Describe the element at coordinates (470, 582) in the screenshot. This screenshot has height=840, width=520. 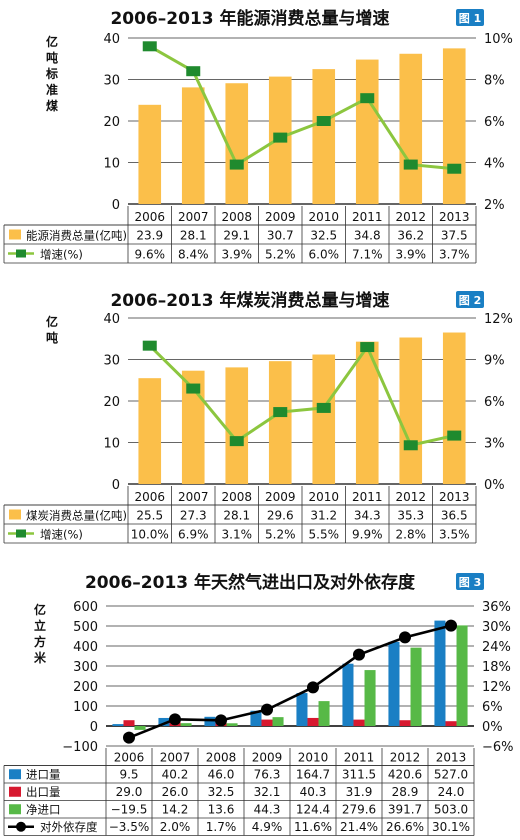
I see `figure-badge: 图 3` at that location.